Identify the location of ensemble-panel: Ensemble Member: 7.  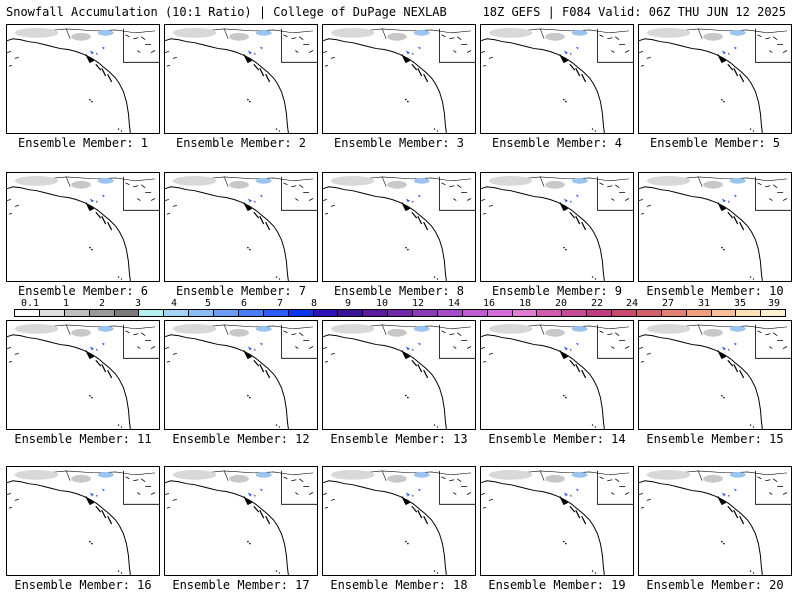
(241, 237).